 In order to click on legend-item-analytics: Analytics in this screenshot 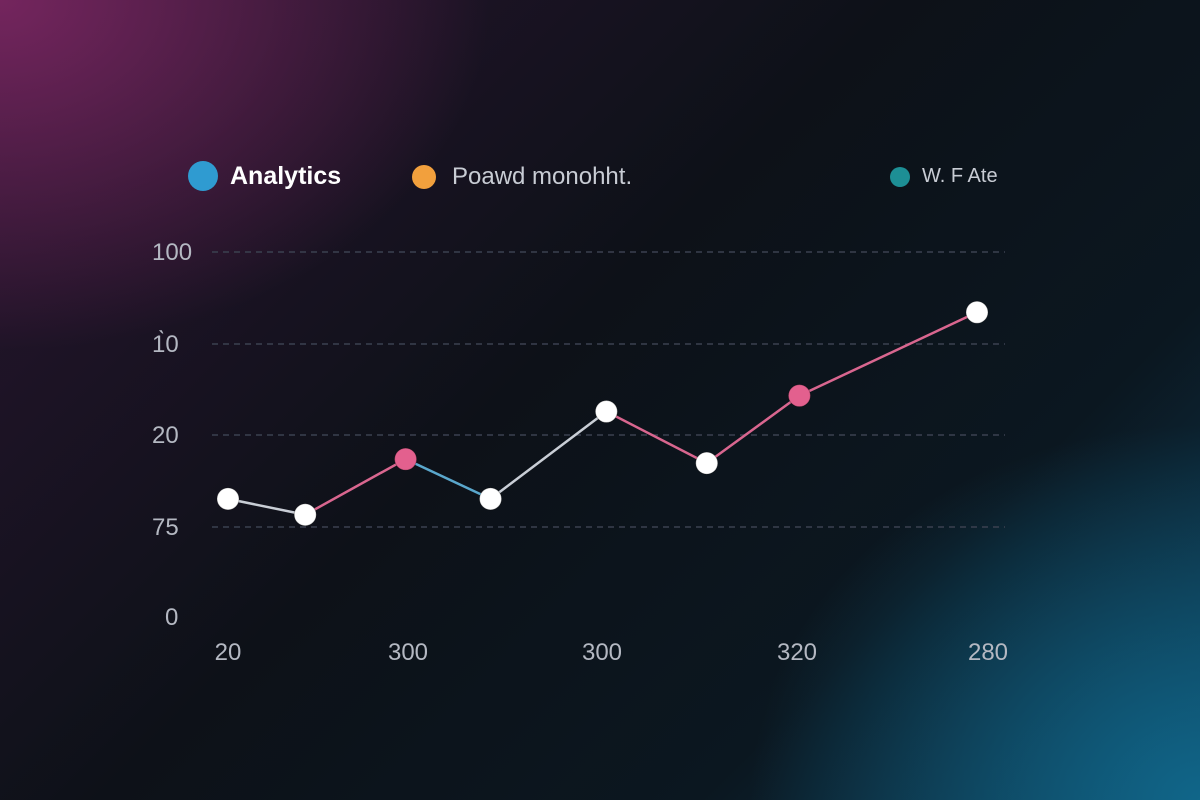, I will do `click(264, 176)`.